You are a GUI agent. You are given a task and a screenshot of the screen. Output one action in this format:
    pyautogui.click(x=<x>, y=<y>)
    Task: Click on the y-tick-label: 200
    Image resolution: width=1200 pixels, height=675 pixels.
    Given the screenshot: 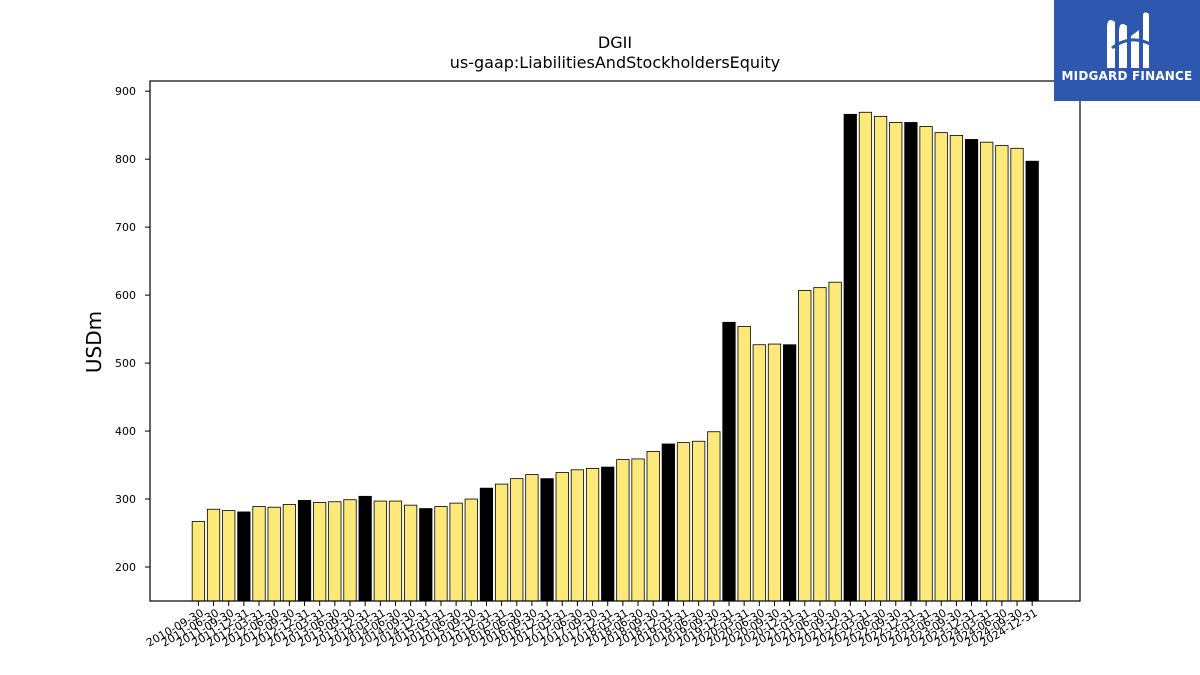 What is the action you would take?
    pyautogui.click(x=125, y=567)
    